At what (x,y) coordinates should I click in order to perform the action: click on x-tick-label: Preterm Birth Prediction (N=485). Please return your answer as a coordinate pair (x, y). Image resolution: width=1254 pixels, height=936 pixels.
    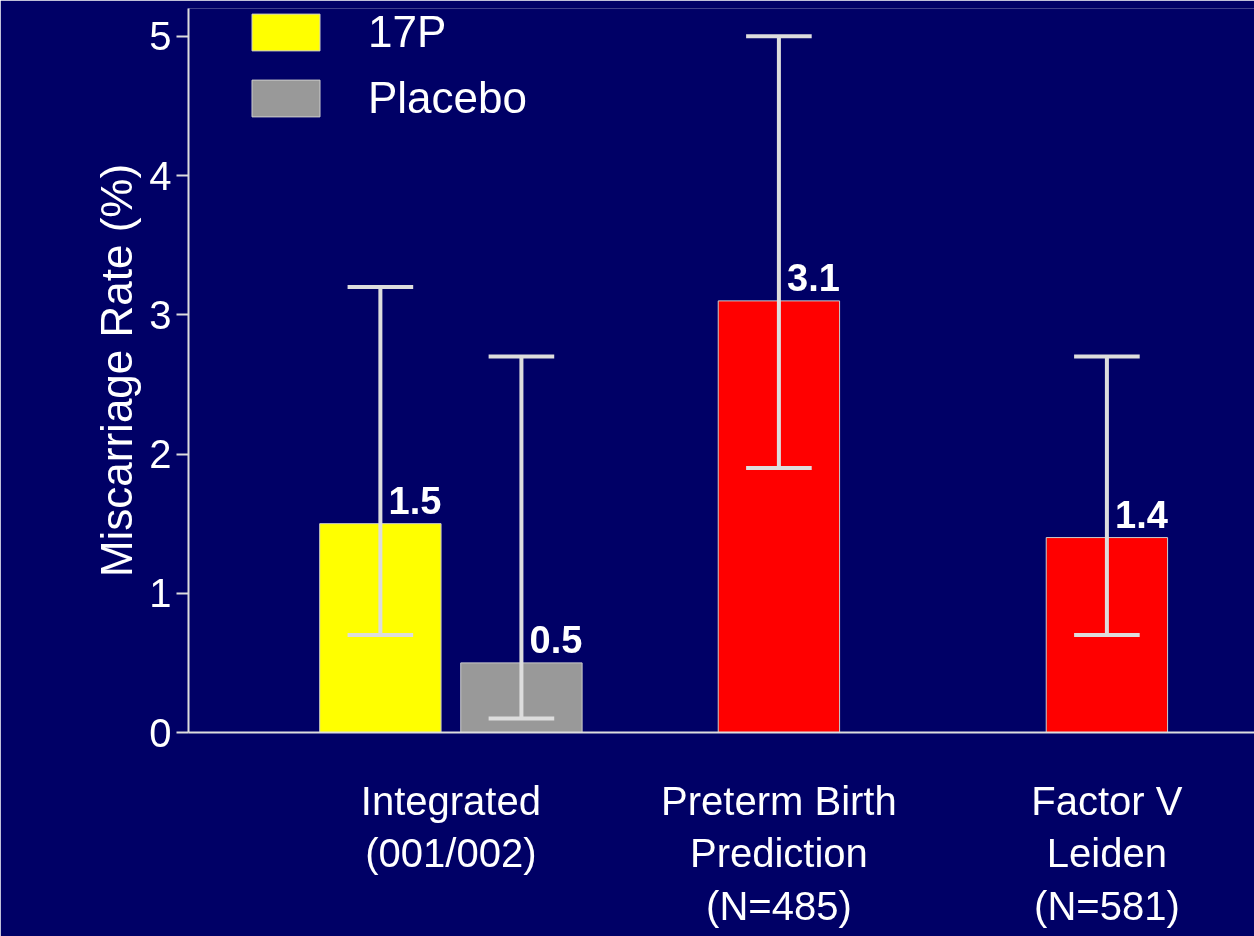
    Looking at the image, I should click on (779, 853).